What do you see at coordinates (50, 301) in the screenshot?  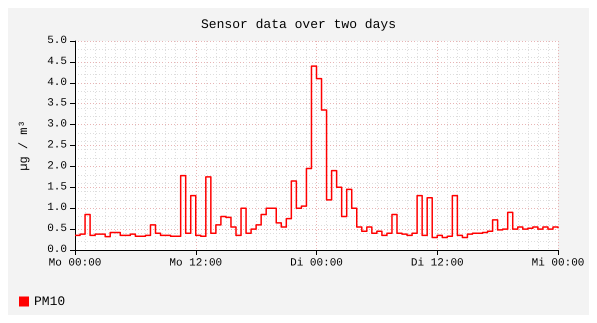 I see `legend-label: PM10` at bounding box center [50, 301].